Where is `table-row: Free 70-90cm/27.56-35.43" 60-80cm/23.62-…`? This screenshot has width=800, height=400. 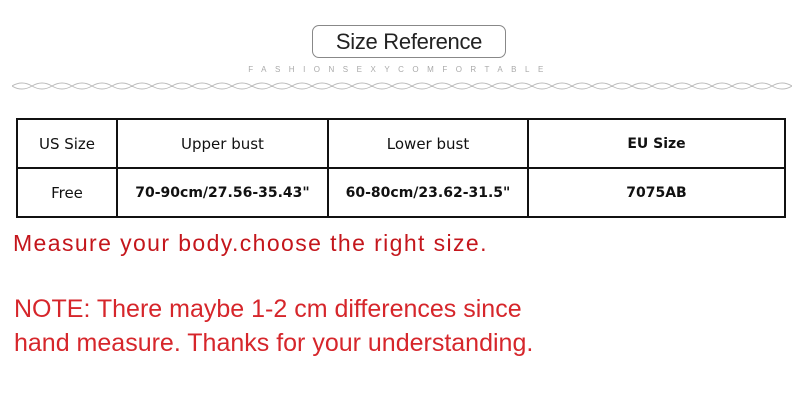
table-row: Free 70-90cm/27.56-35.43" 60-80cm/23.62-… is located at coordinates (401, 192).